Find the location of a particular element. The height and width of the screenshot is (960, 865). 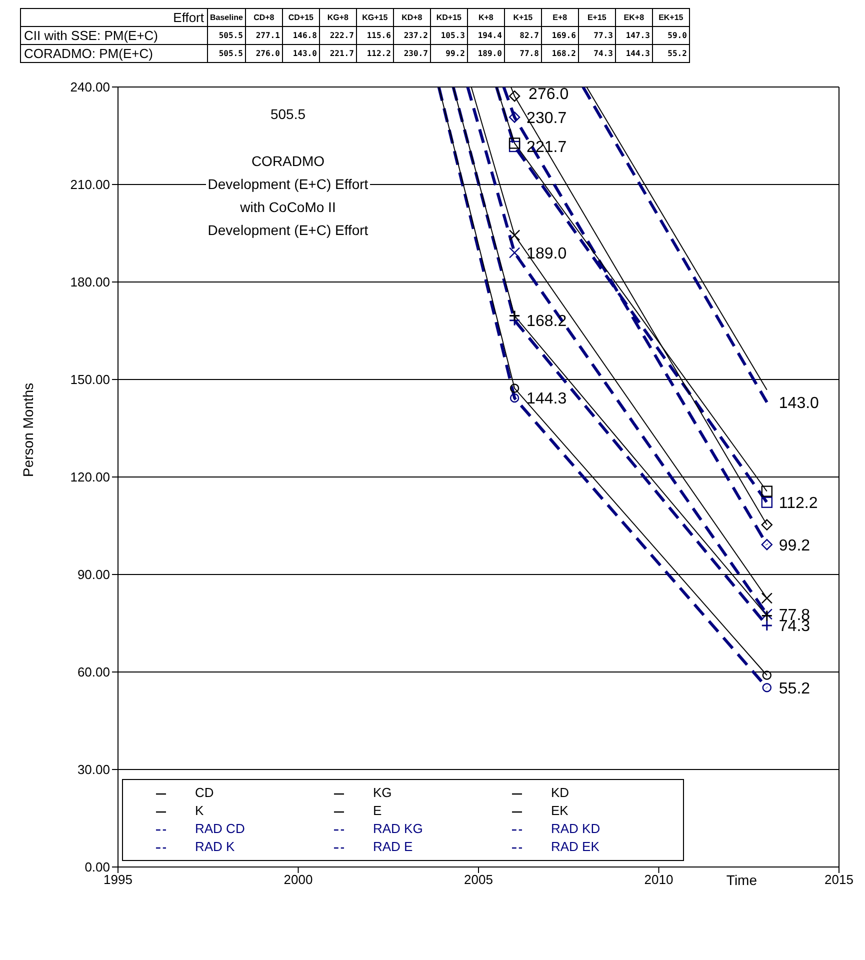

text: 221.7 is located at coordinates (337, 53).